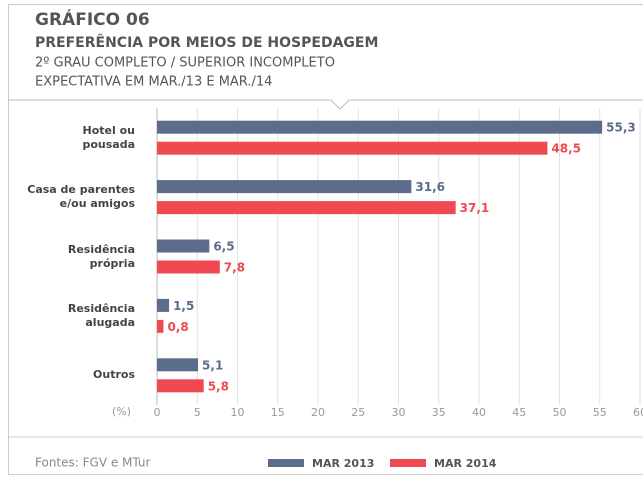 The height and width of the screenshot is (477, 643). I want to click on y-tick-label: Casa de parentes e/ou amigos, so click(81, 197).